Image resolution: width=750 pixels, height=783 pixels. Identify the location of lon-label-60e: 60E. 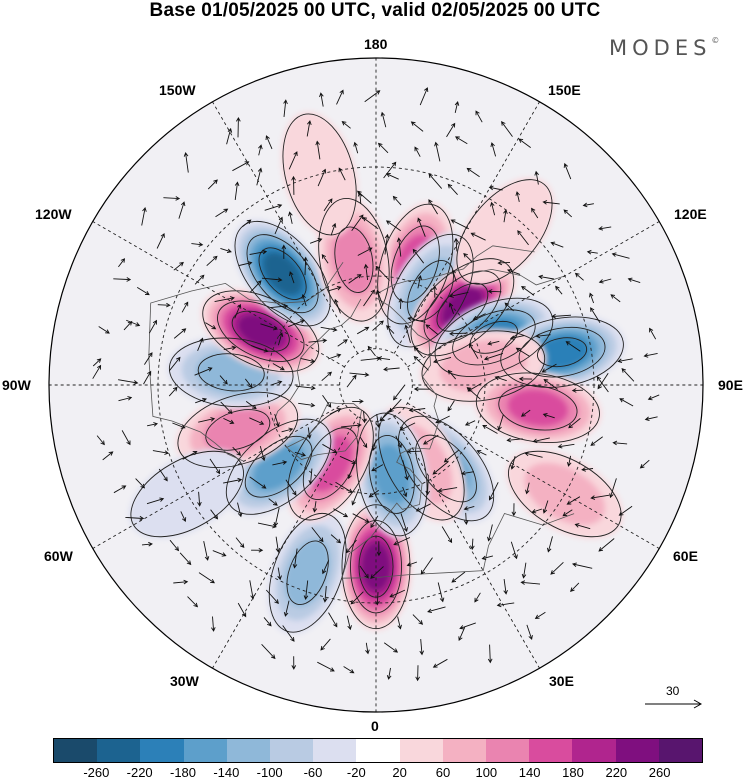
(685, 556).